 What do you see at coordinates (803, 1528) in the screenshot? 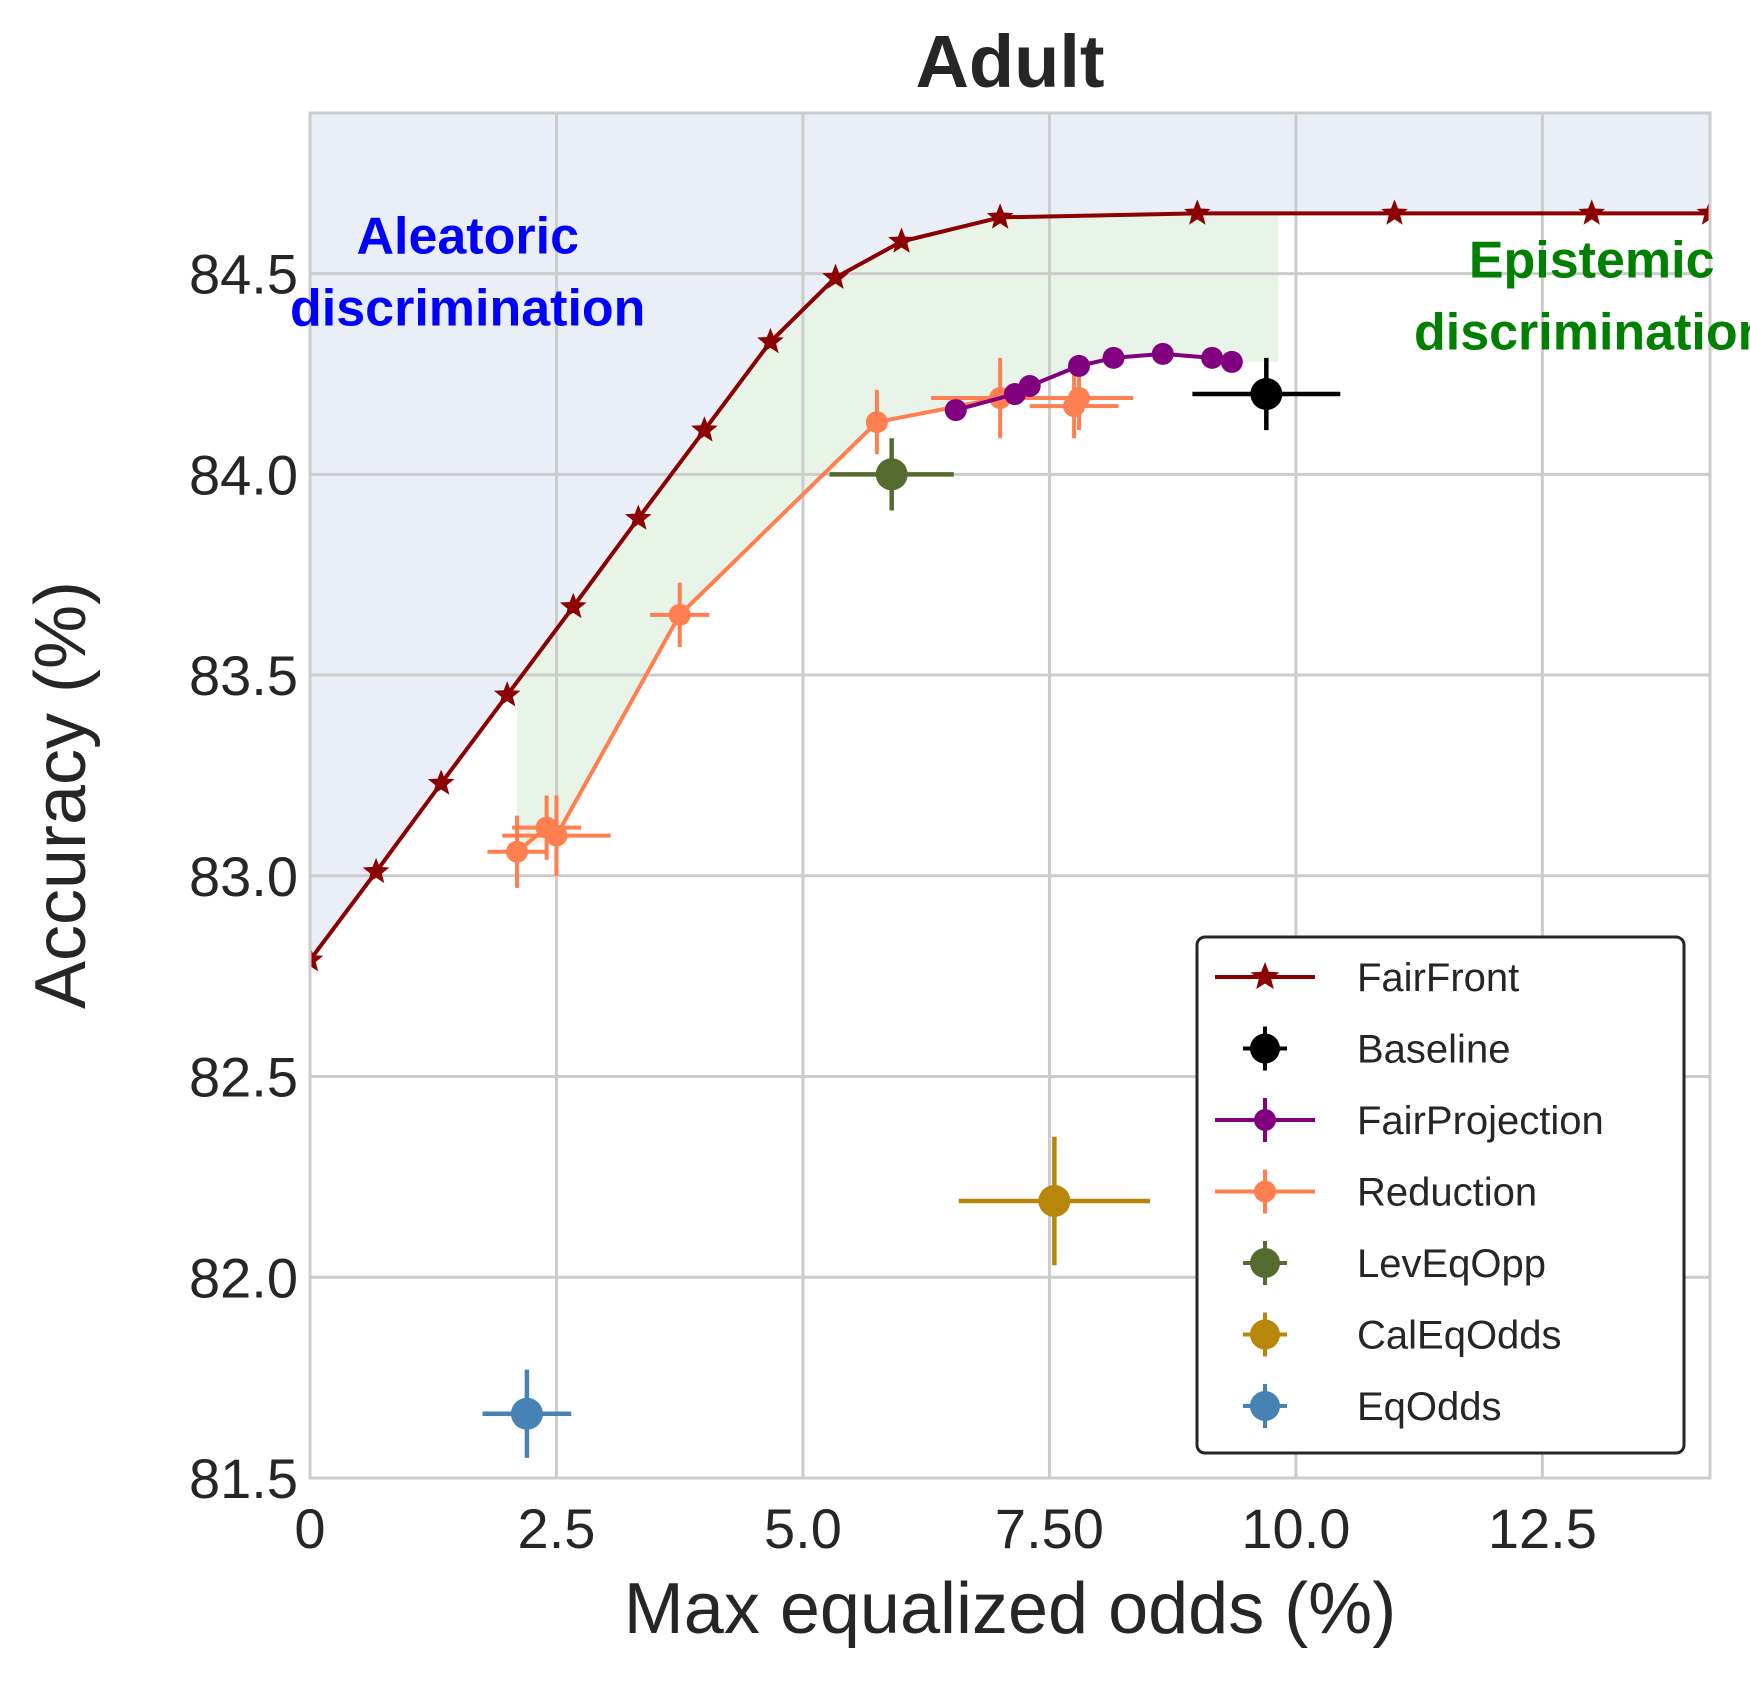
I see `x-tick-label: 5.0` at bounding box center [803, 1528].